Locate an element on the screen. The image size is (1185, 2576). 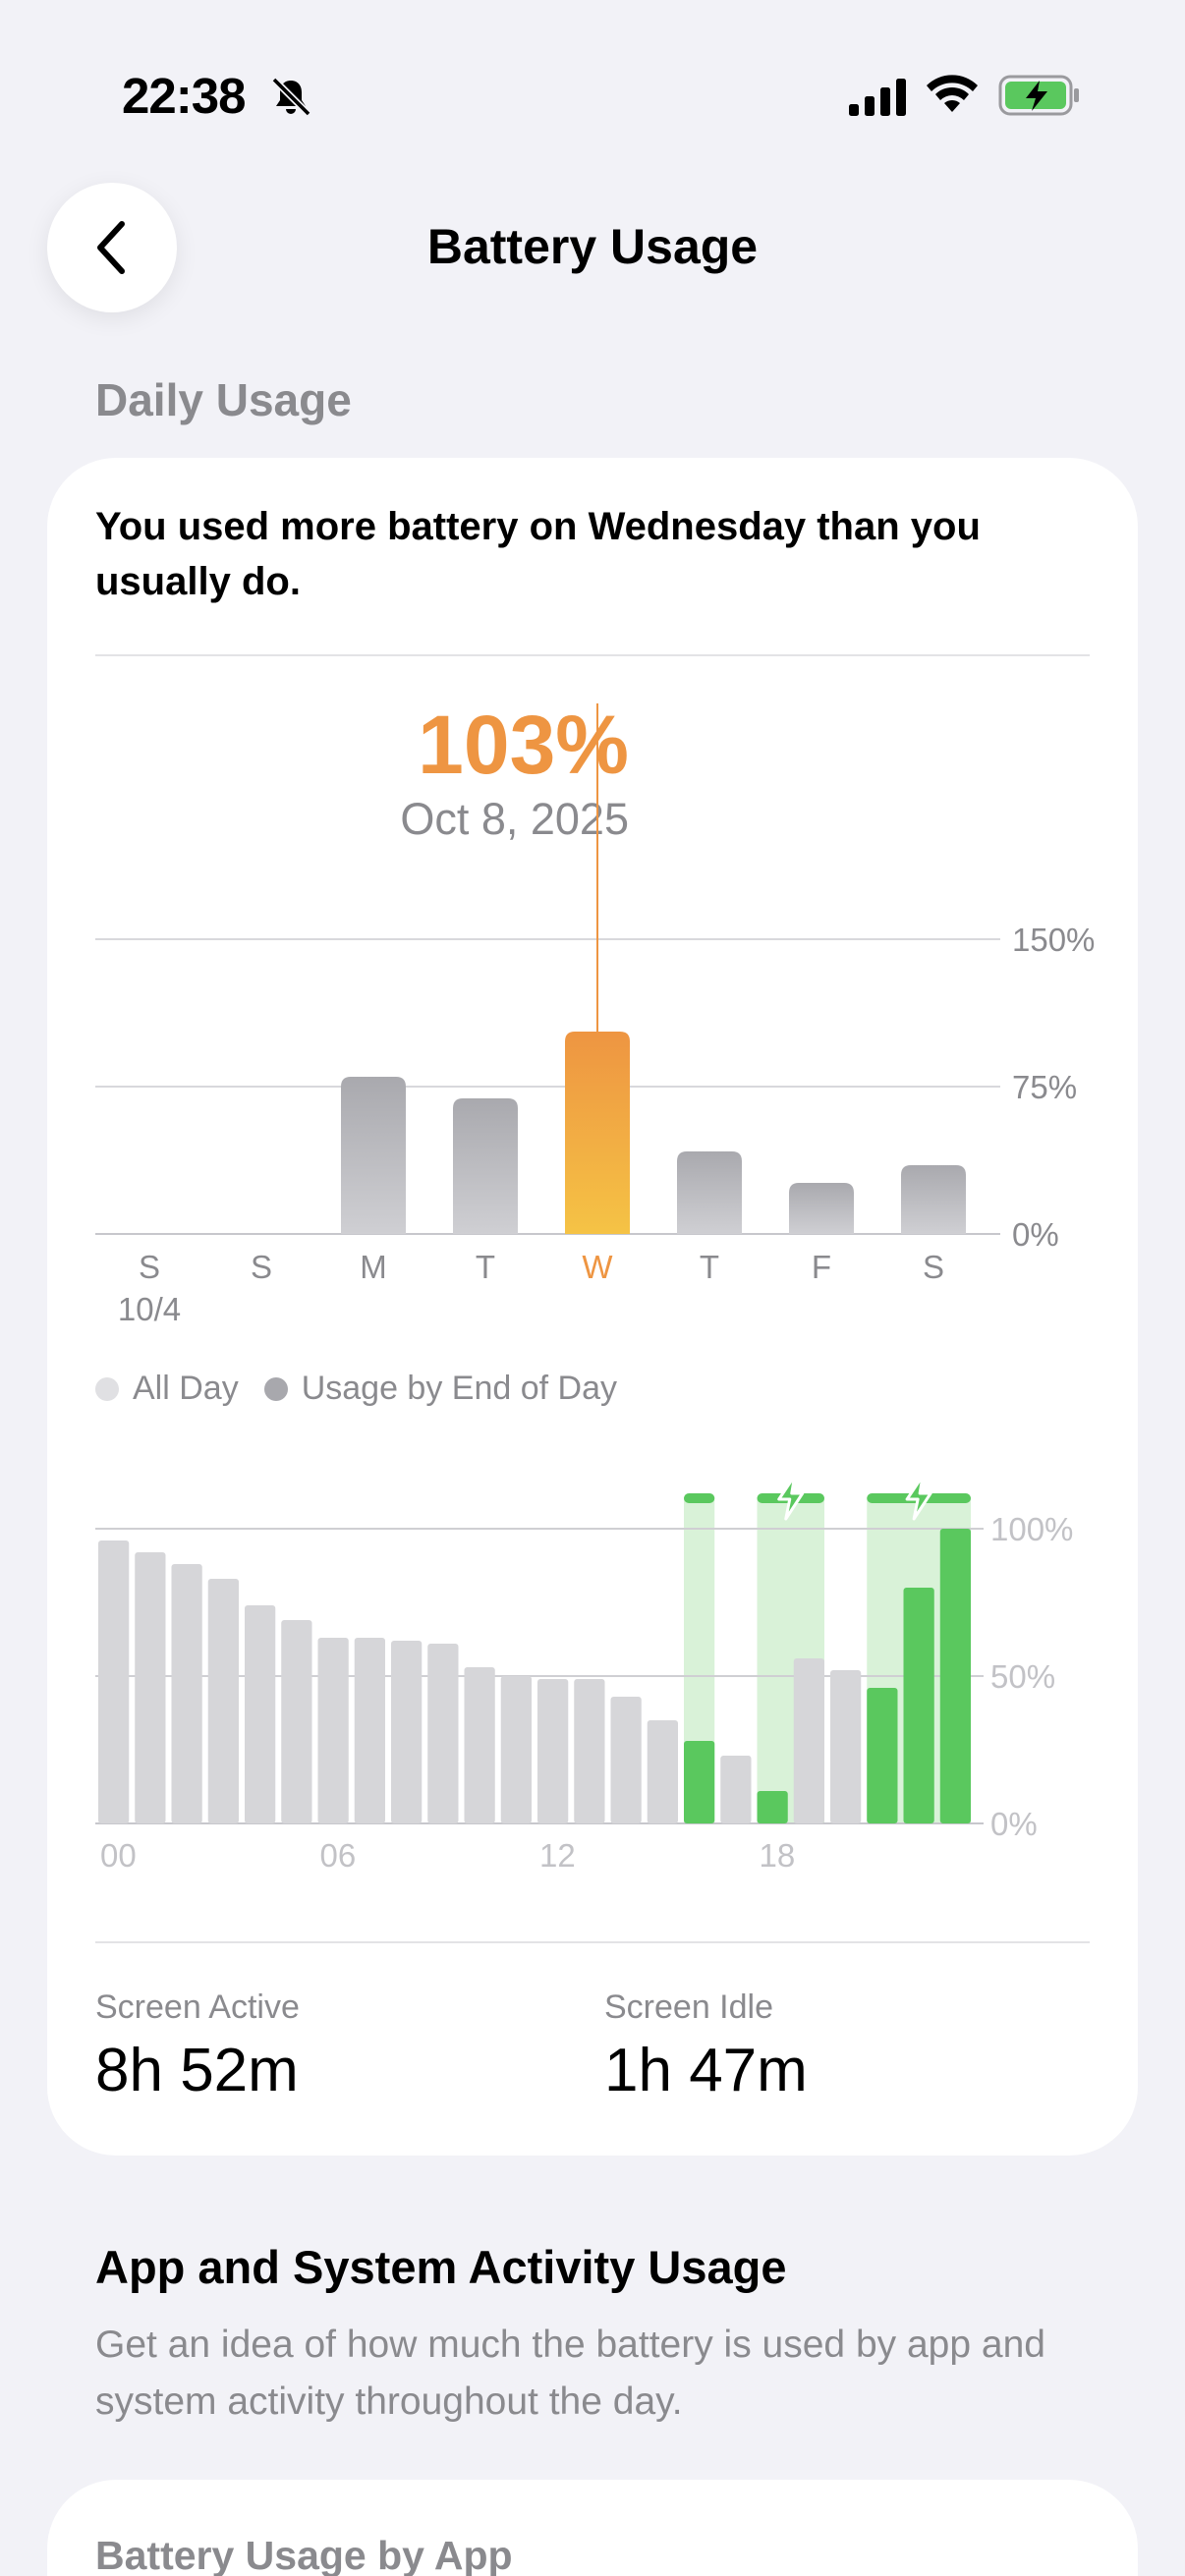
x-tick-label: 12 is located at coordinates (558, 1855).